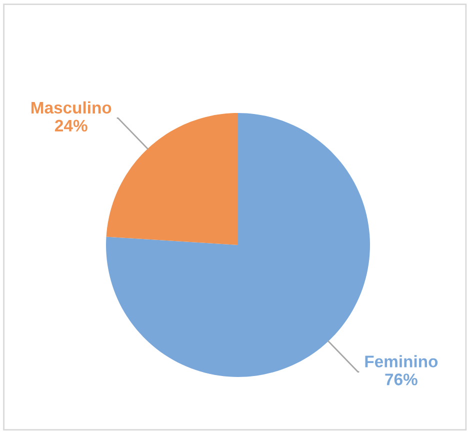 The image size is (474, 432). I want to click on data-label: 24%, so click(71, 126).